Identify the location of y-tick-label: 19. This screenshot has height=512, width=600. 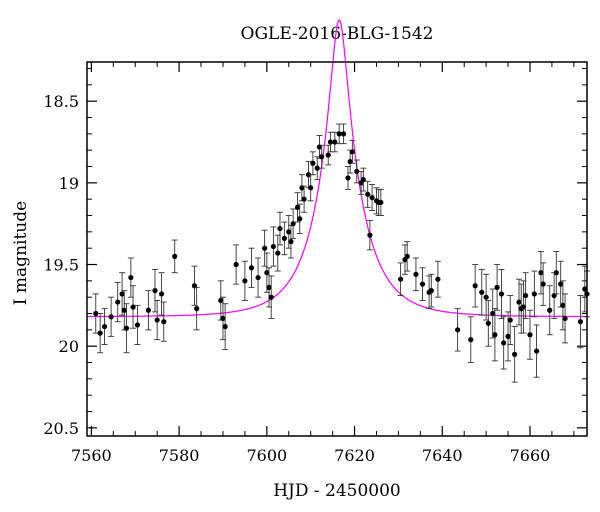
(69, 183).